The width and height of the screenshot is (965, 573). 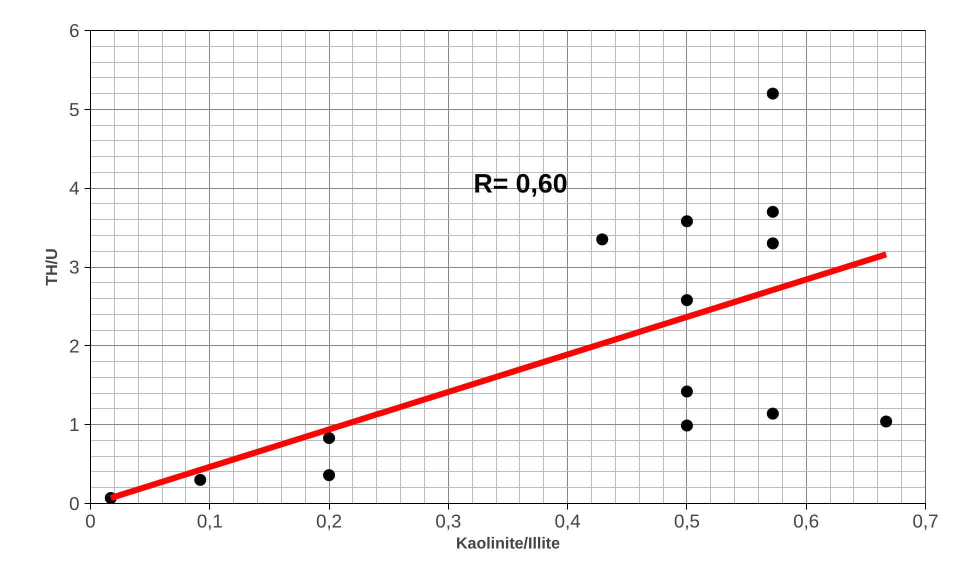 What do you see at coordinates (329, 521) in the screenshot?
I see `x-tick-label: 0,2` at bounding box center [329, 521].